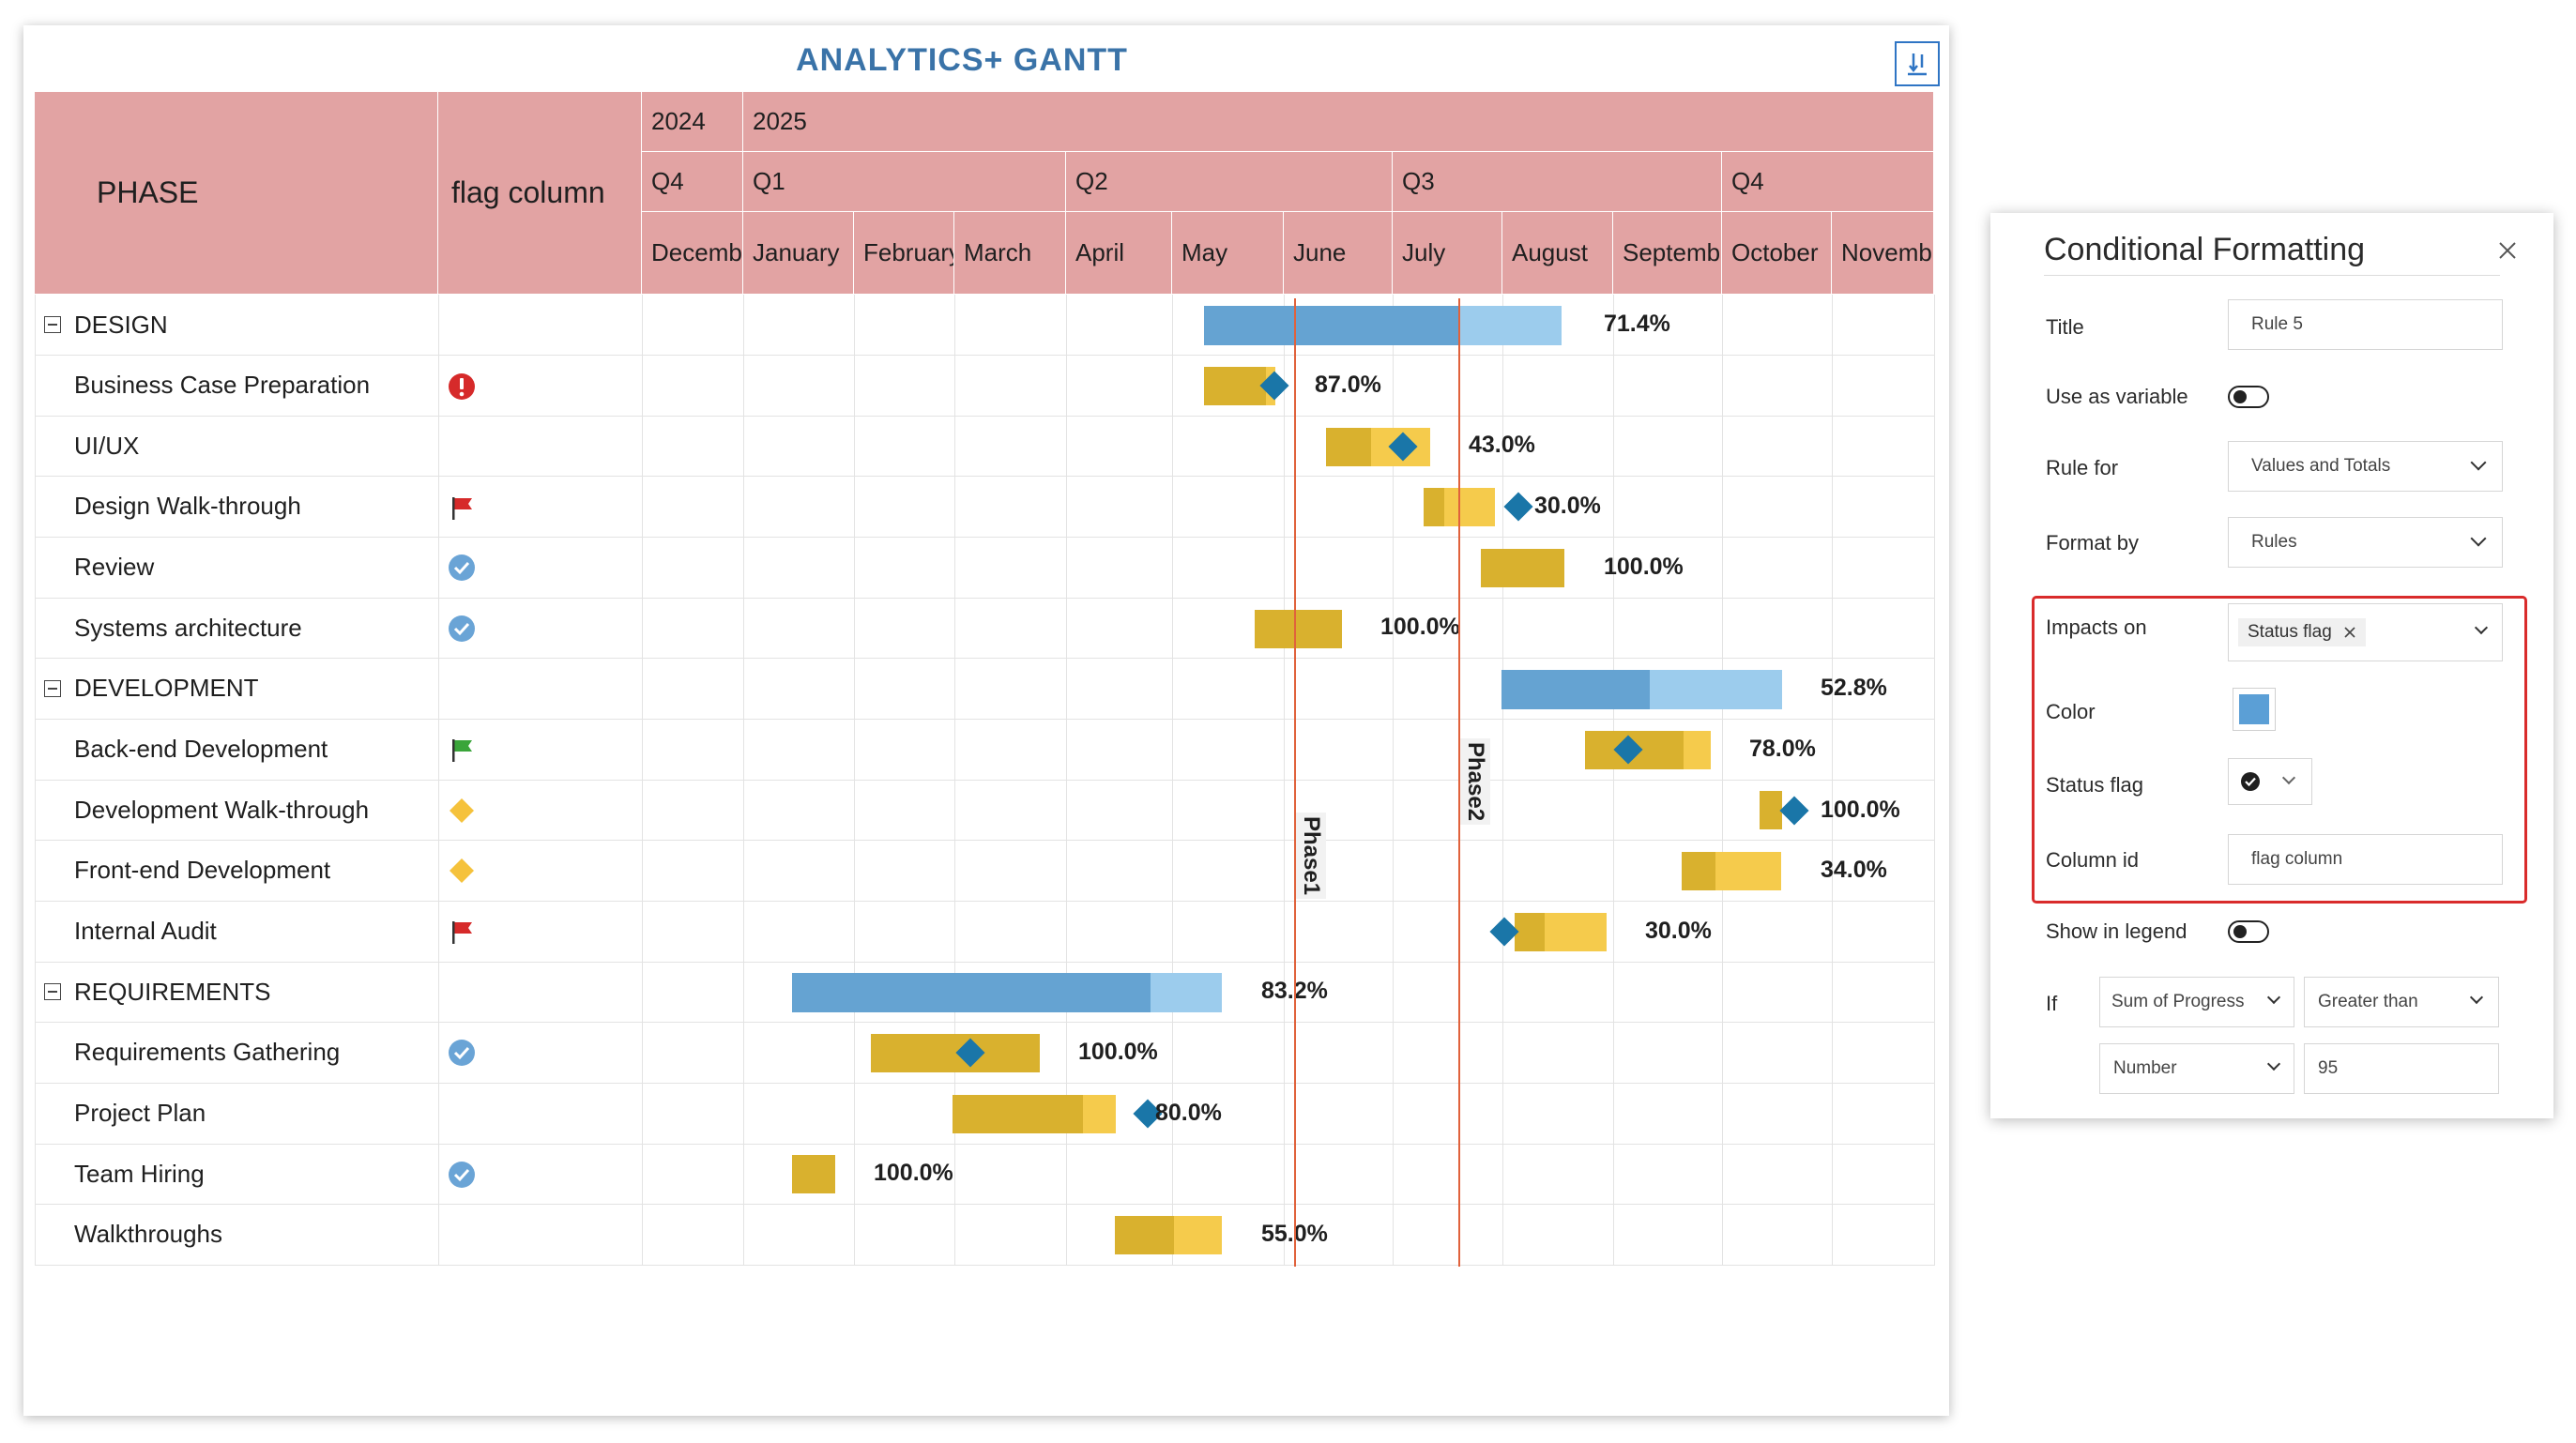 This screenshot has height=1443, width=2576. I want to click on rule-for-label: Rule for, so click(2082, 468).